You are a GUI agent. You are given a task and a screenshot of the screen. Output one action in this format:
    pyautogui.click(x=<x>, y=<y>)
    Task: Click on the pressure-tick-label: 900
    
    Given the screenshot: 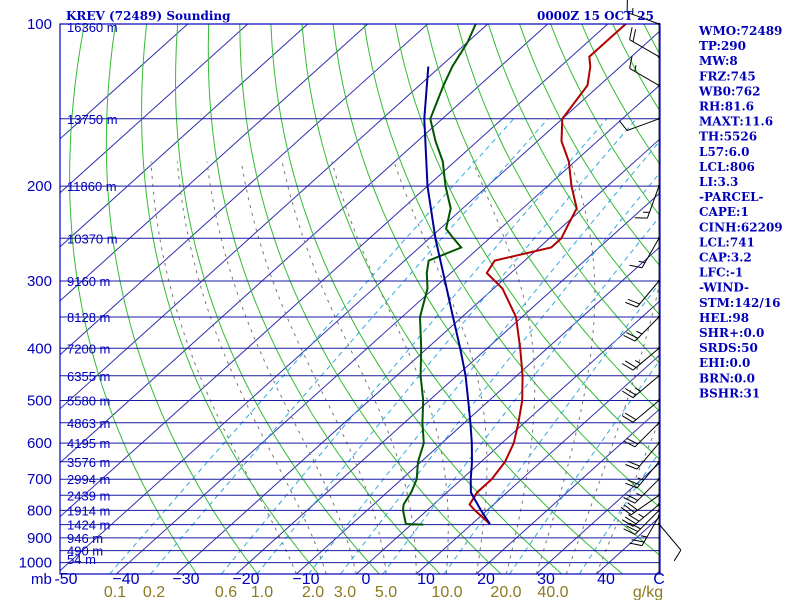 What is the action you would take?
    pyautogui.click(x=39, y=538)
    